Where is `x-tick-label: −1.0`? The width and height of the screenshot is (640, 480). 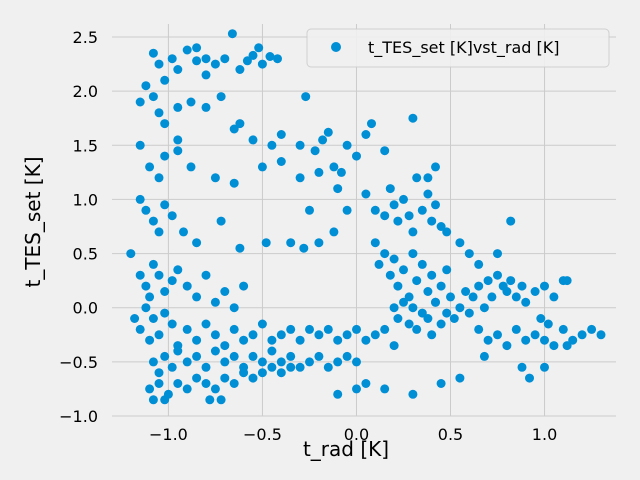 x-tick-label: −1.0 is located at coordinates (168, 434).